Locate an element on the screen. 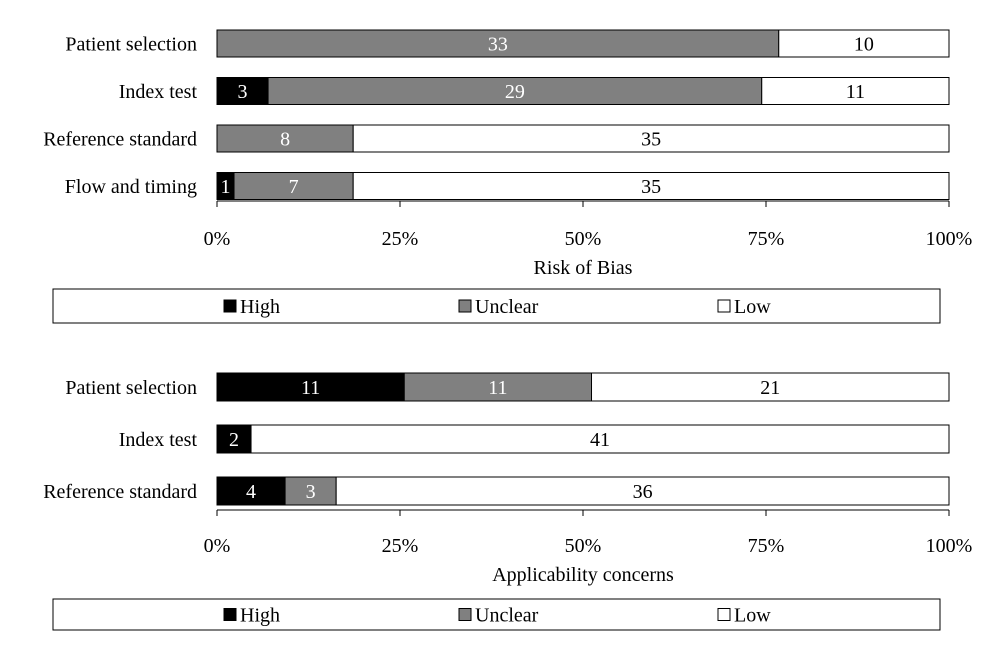 Image resolution: width=1007 pixels, height=657 pixels. panel1-bar-label-index-test-low: 11 is located at coordinates (855, 92).